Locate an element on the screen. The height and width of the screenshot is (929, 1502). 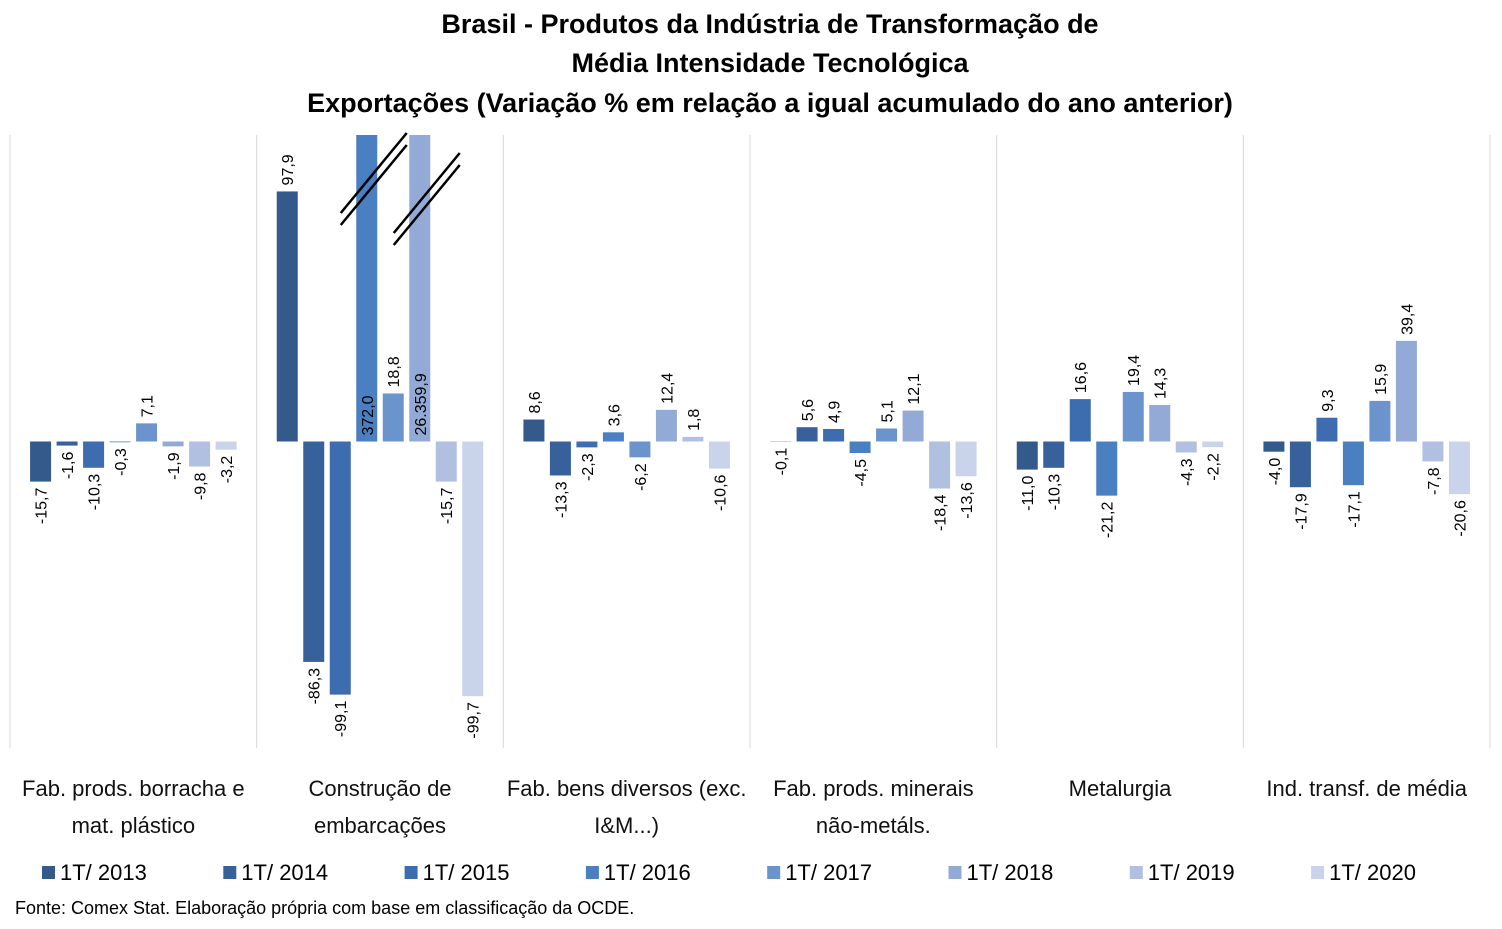
chart-title: Média Intensidade Tecnológica is located at coordinates (770, 63).